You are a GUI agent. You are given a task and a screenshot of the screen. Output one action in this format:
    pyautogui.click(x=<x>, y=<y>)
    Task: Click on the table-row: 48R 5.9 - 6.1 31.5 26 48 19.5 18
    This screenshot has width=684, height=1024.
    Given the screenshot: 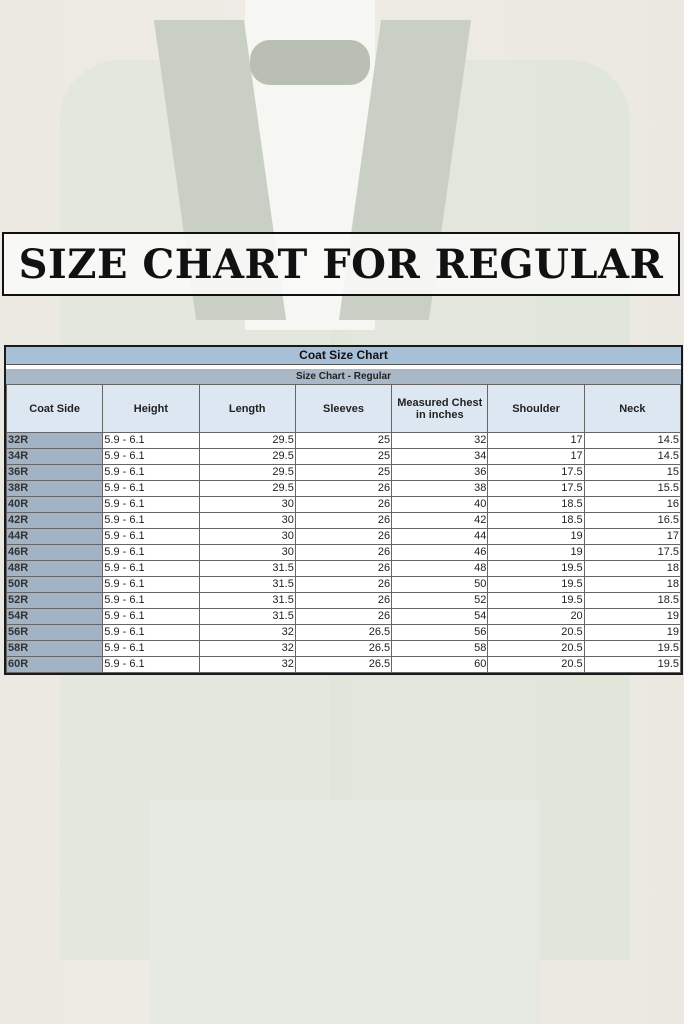 What is the action you would take?
    pyautogui.click(x=343, y=568)
    